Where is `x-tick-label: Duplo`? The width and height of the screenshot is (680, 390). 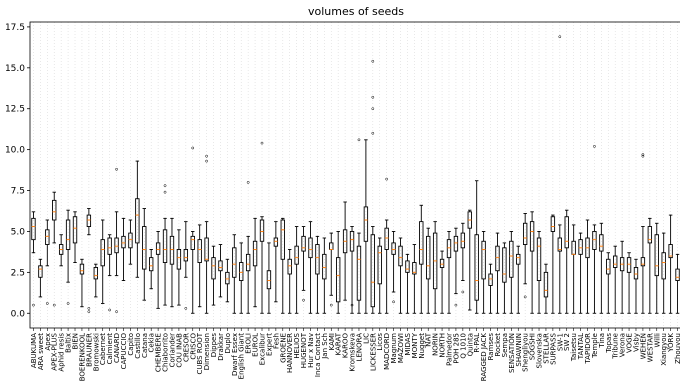
x-tick-label: Duplo is located at coordinates (228, 343).